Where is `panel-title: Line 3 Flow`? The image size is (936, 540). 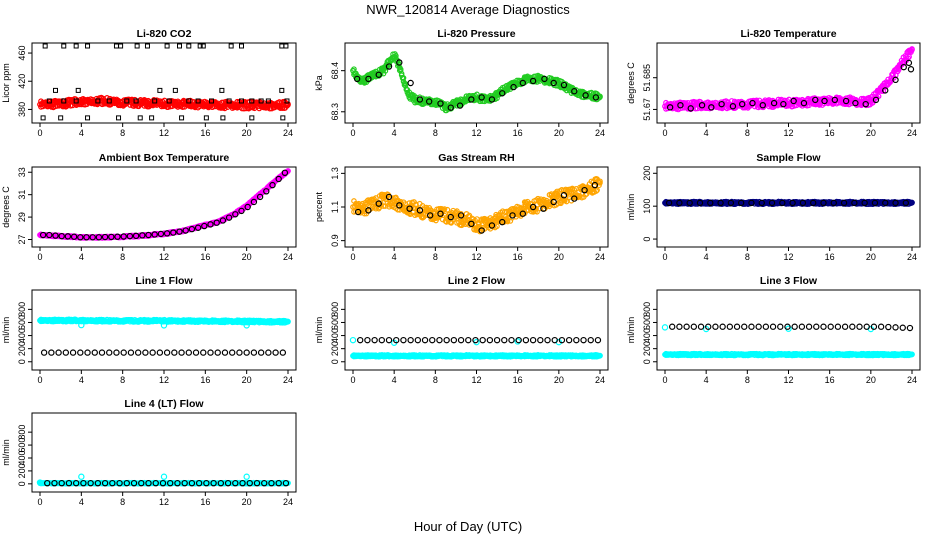 panel-title: Line 3 Flow is located at coordinates (789, 281).